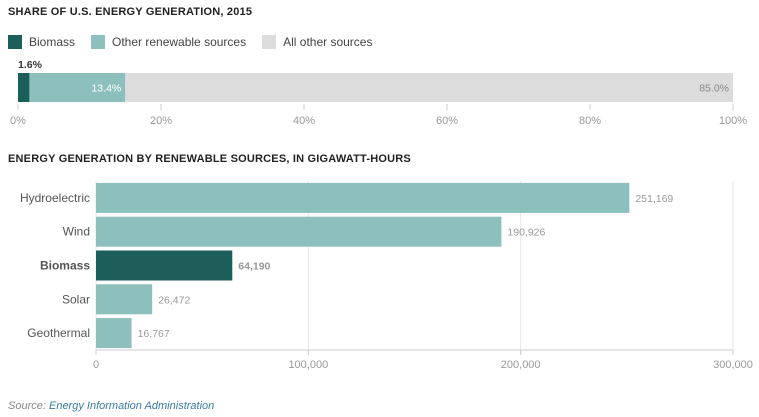 This screenshot has height=417, width=759. What do you see at coordinates (52, 42) in the screenshot?
I see `legend-label-biomass: Biomass` at bounding box center [52, 42].